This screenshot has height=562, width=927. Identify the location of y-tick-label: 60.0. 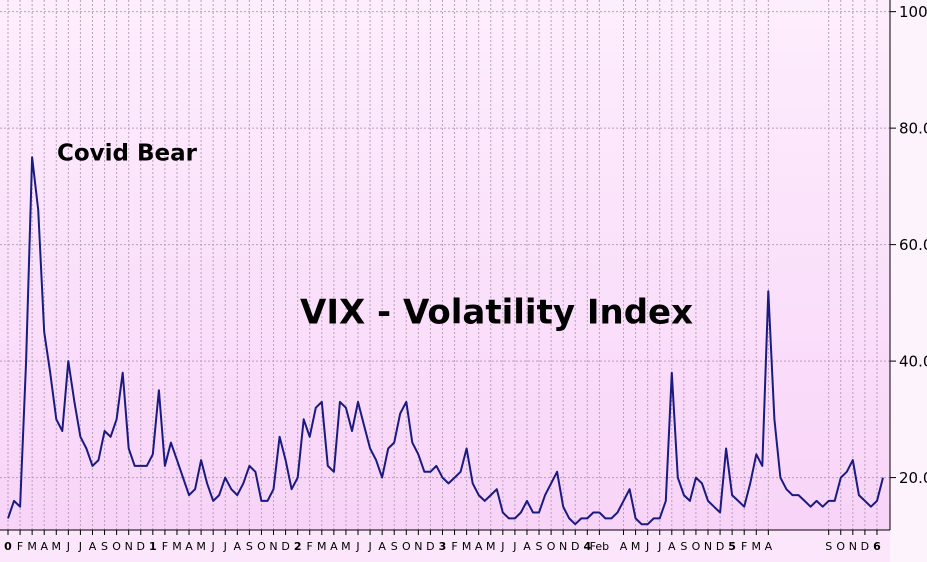
(913, 245).